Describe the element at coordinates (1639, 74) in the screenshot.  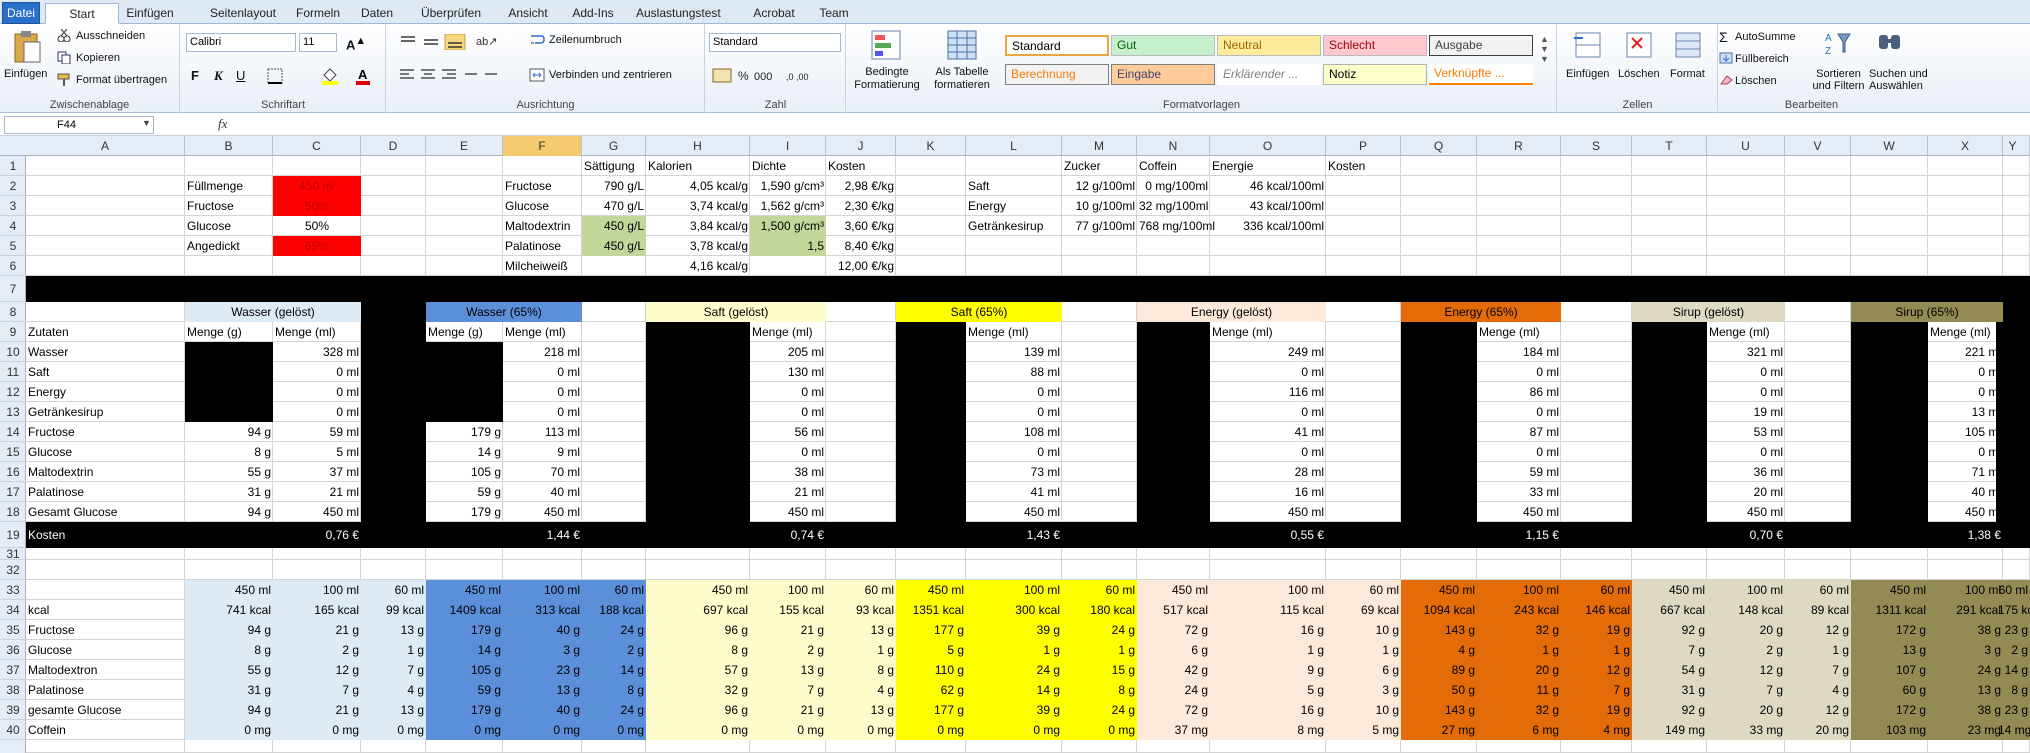
I see `delete-cells-button: Löschen` at that location.